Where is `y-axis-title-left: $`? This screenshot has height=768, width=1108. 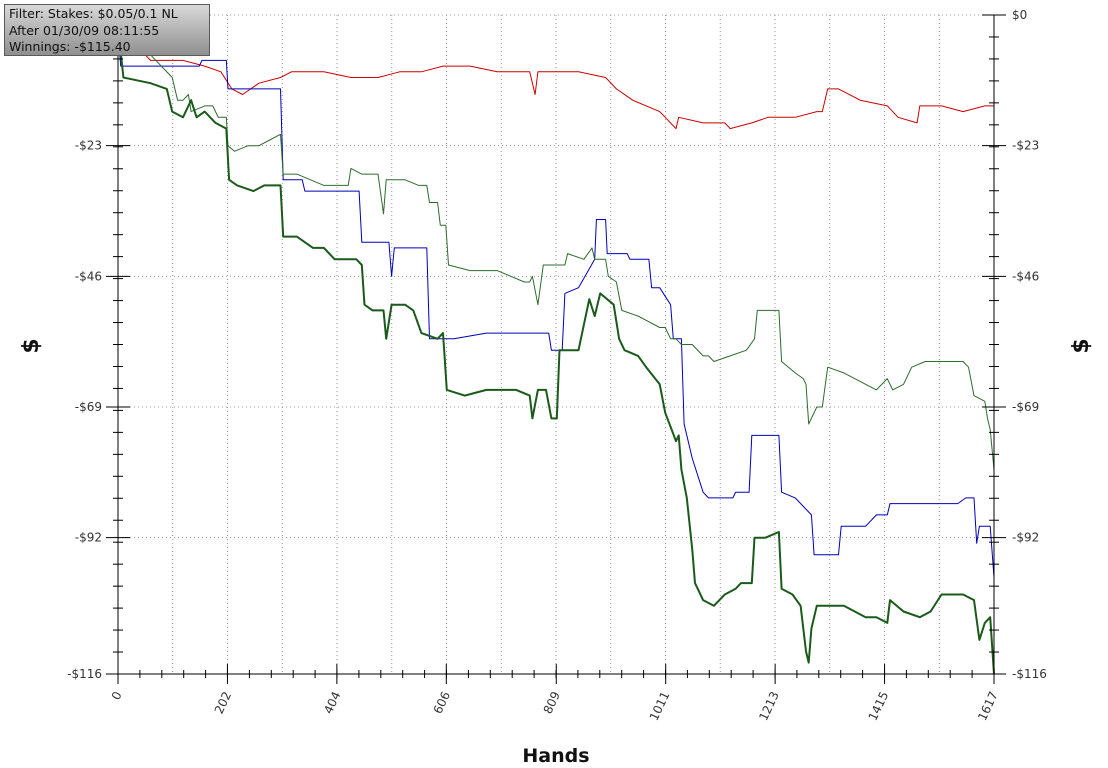
y-axis-title-left: $ is located at coordinates (31, 345).